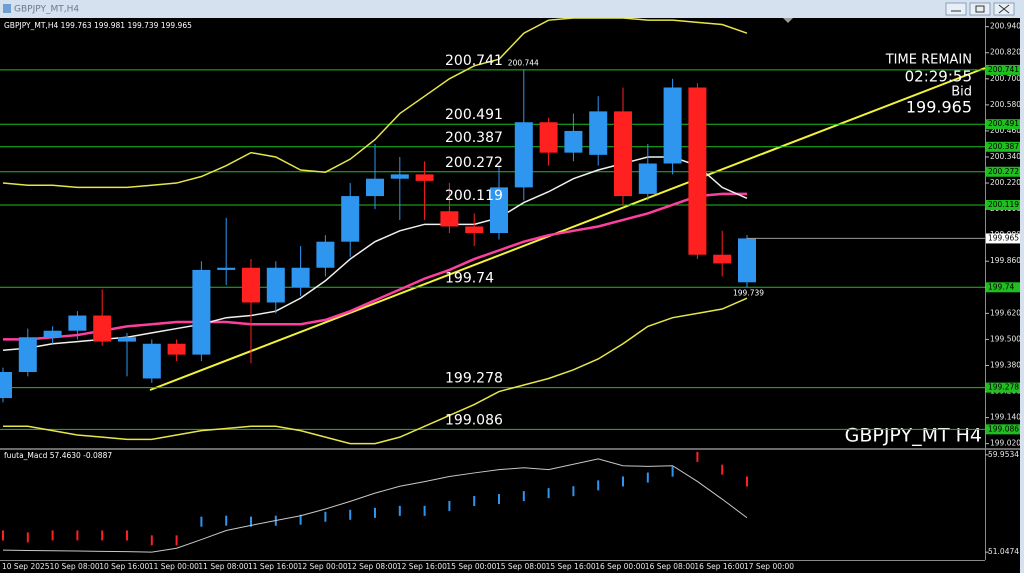 The image size is (1024, 573). What do you see at coordinates (273, 566) in the screenshot?
I see `x-tick-label: 11 Sep 16:00` at bounding box center [273, 566].